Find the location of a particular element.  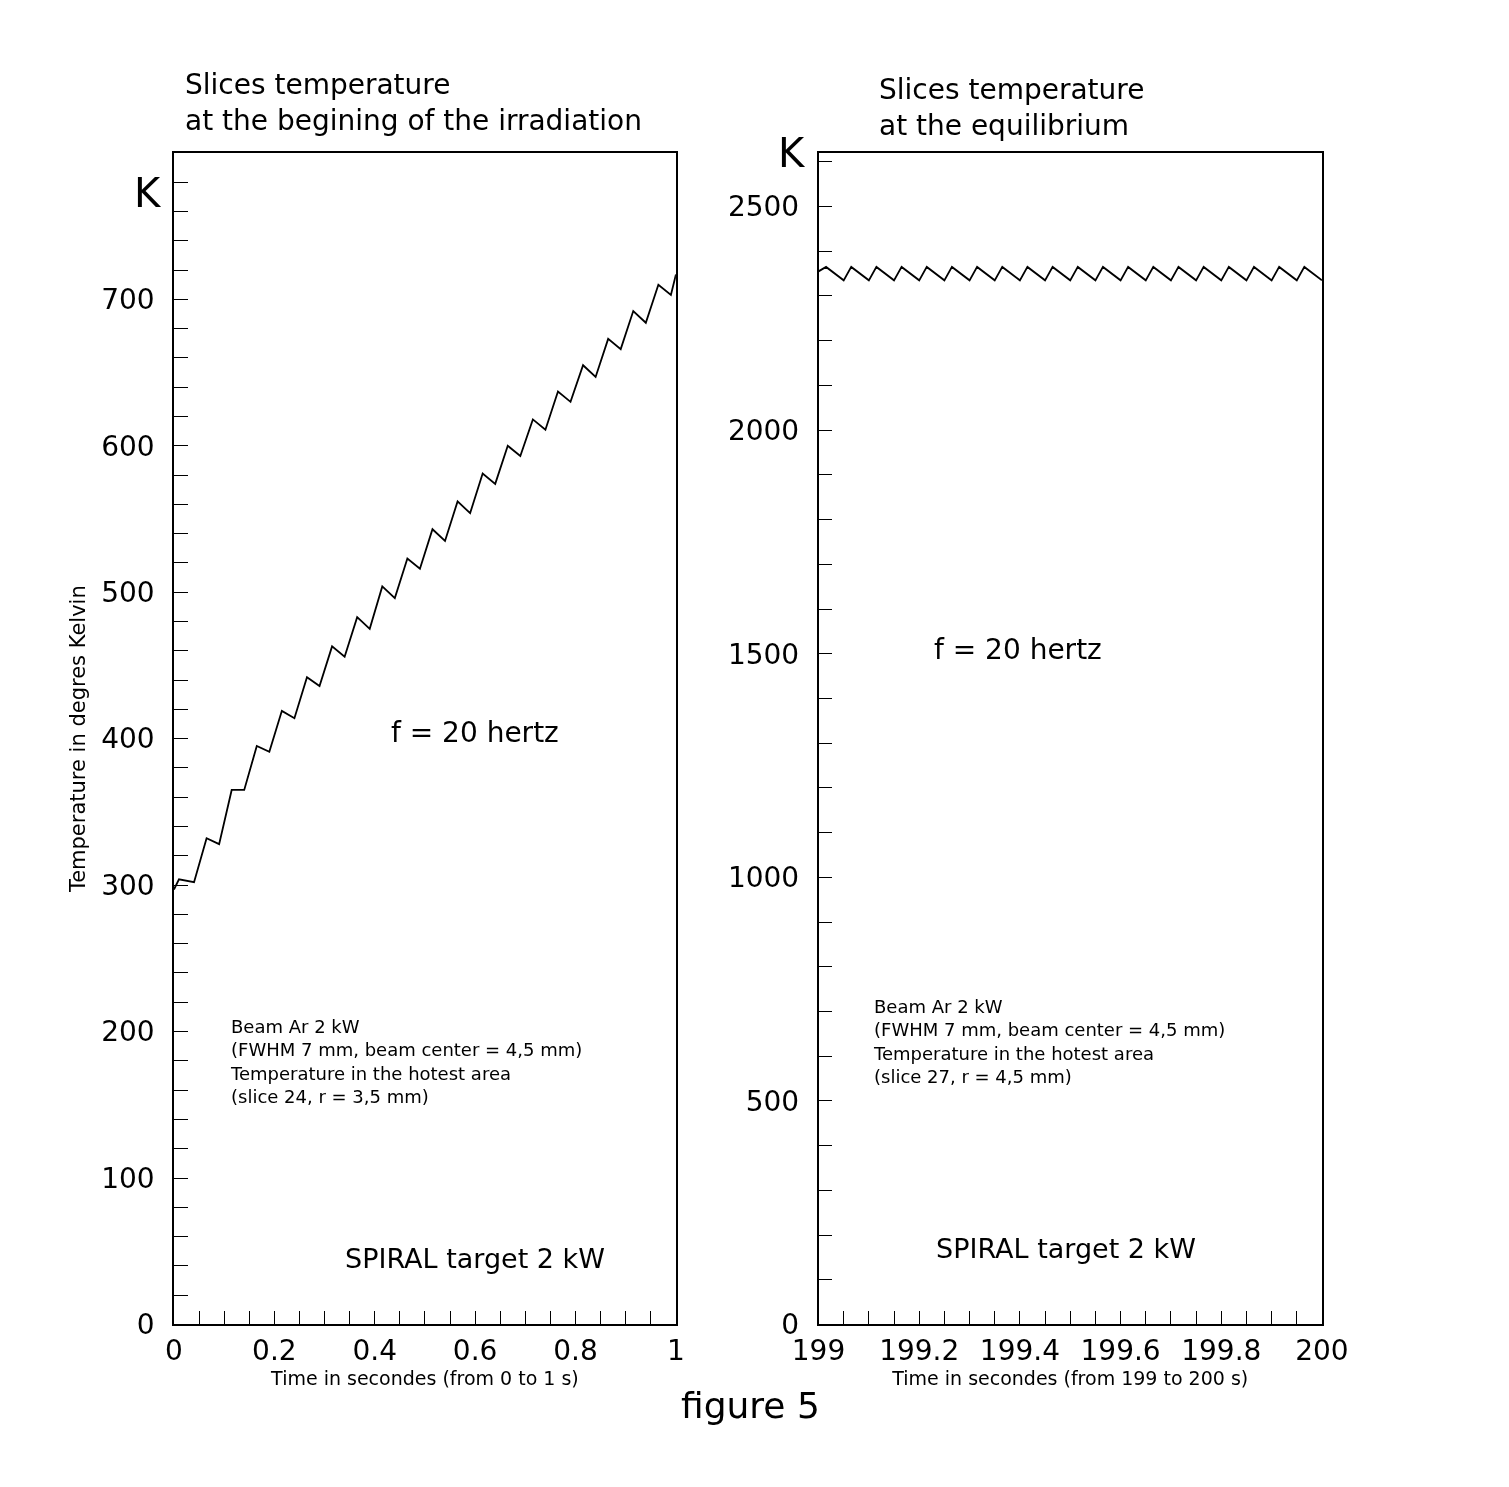

x-axis-title: Time in secondes (from 199 to 200 s) is located at coordinates (1070, 1377).